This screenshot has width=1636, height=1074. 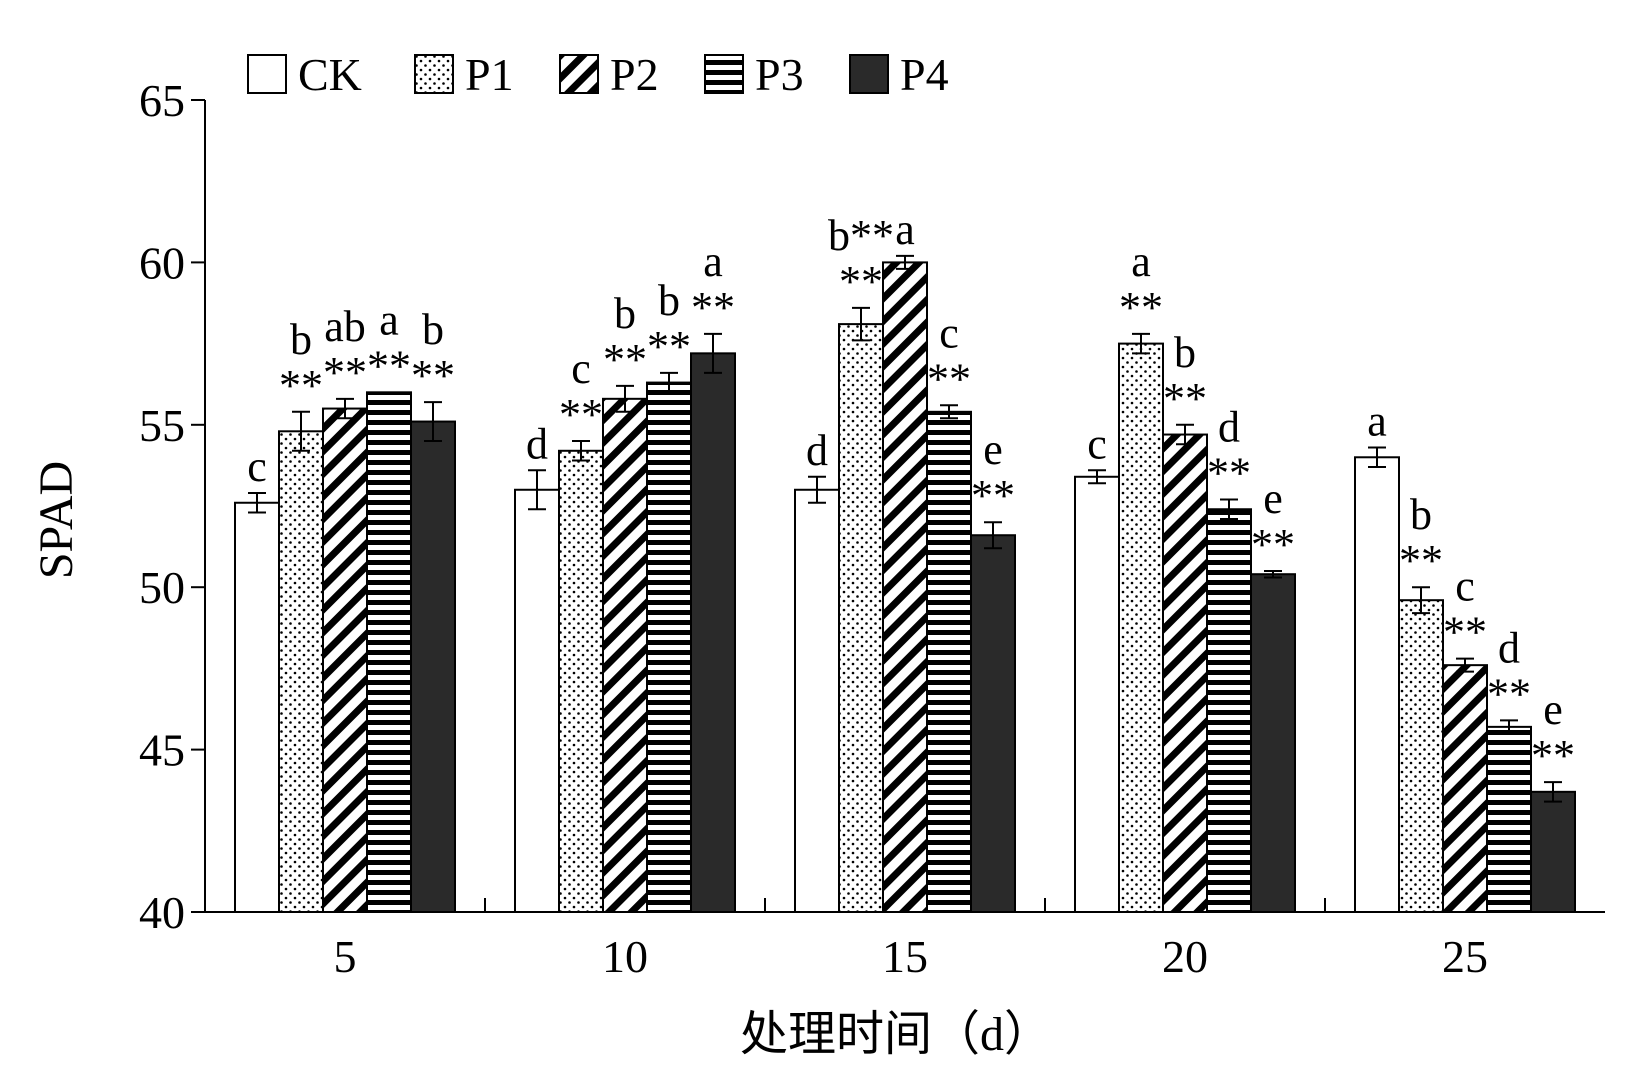 What do you see at coordinates (267, 74) in the screenshot?
I see `legend-swatch-ck` at bounding box center [267, 74].